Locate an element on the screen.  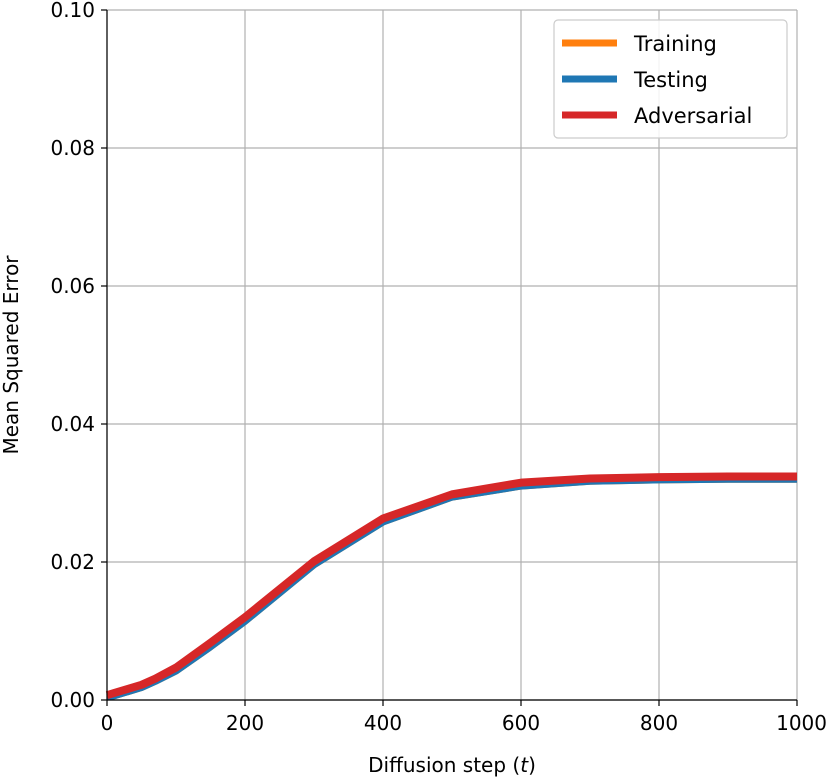
legend-label-adversarial: Adversarial is located at coordinates (693, 116).